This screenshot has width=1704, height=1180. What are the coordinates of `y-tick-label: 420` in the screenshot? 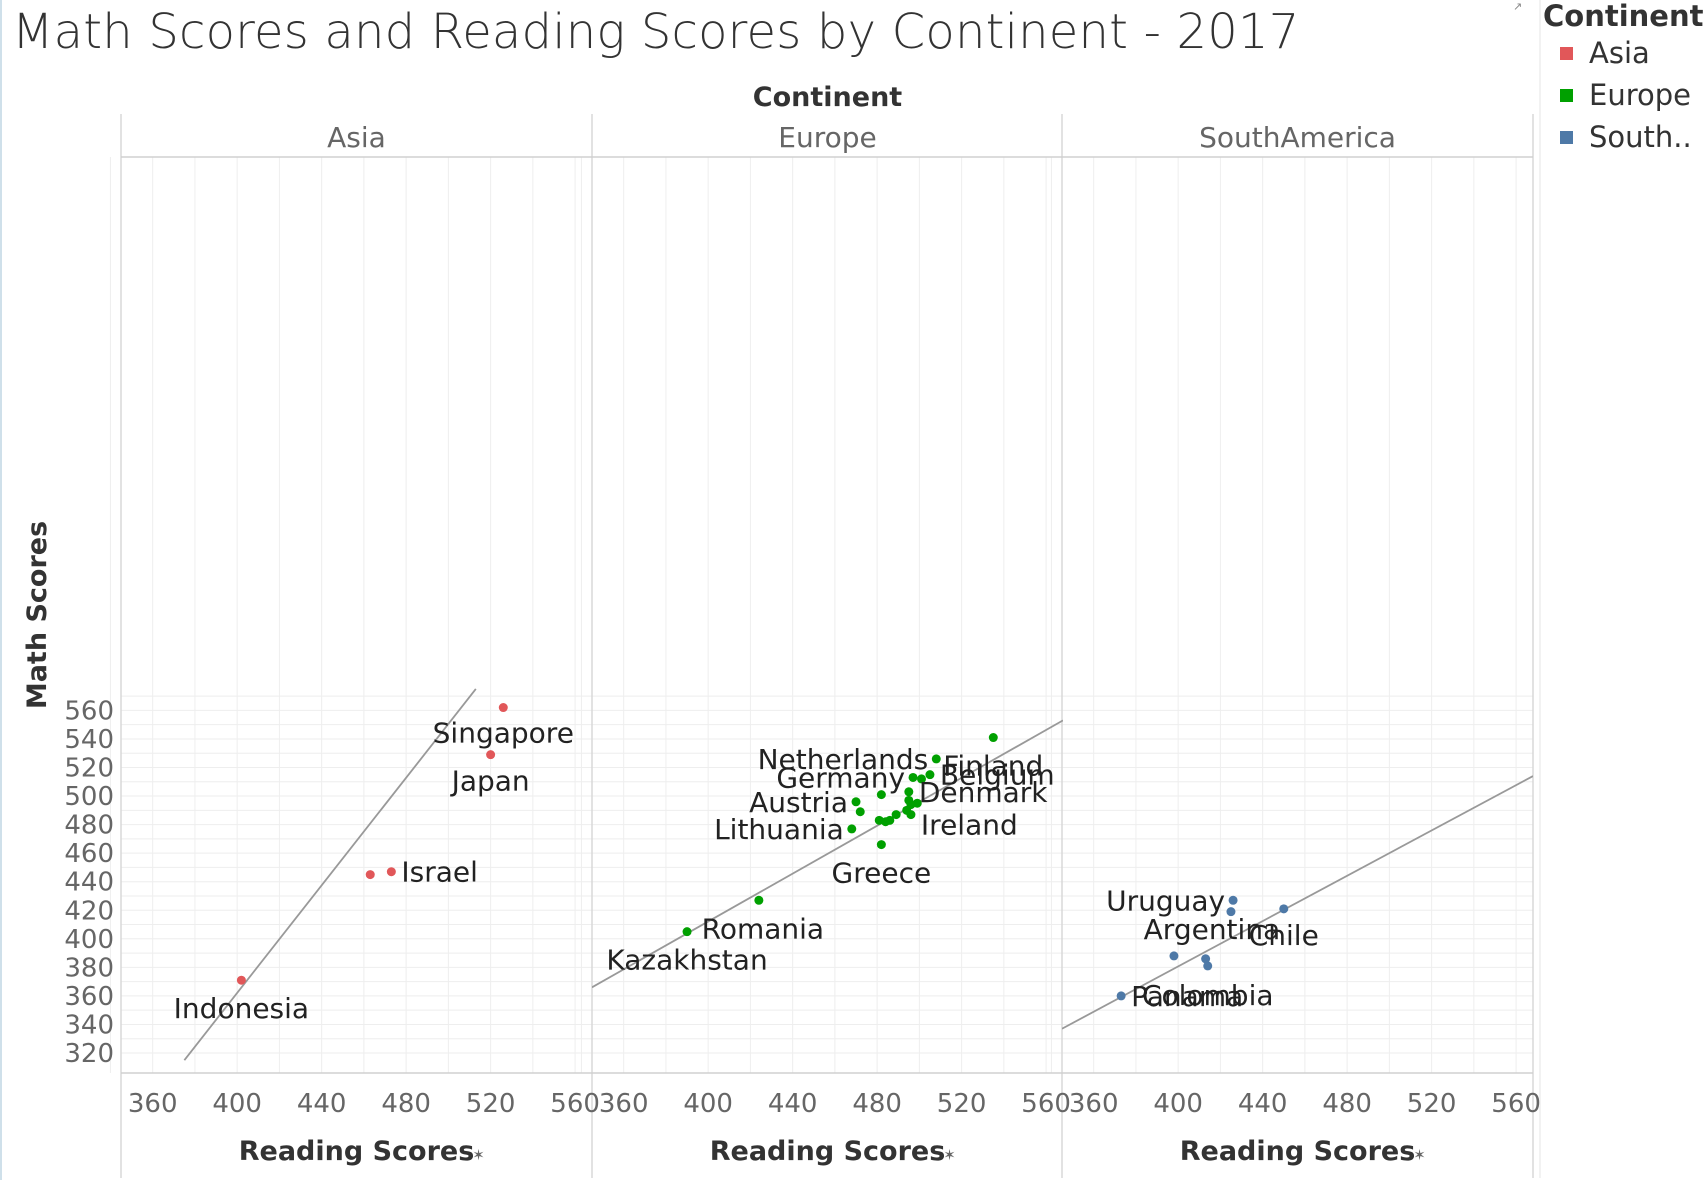 It's located at (89, 911).